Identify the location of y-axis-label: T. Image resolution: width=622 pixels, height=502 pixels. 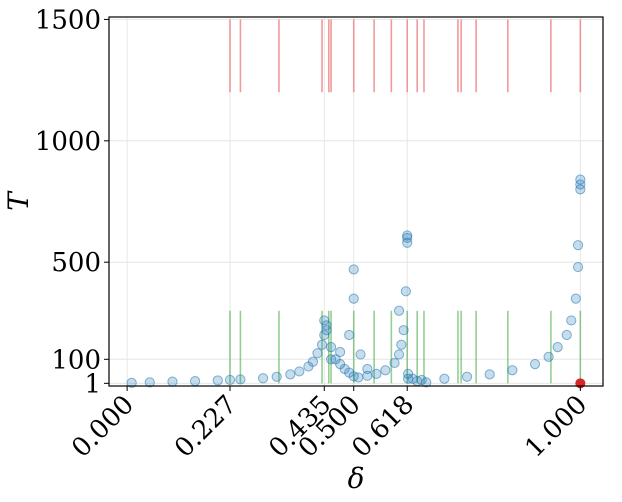
(18, 200).